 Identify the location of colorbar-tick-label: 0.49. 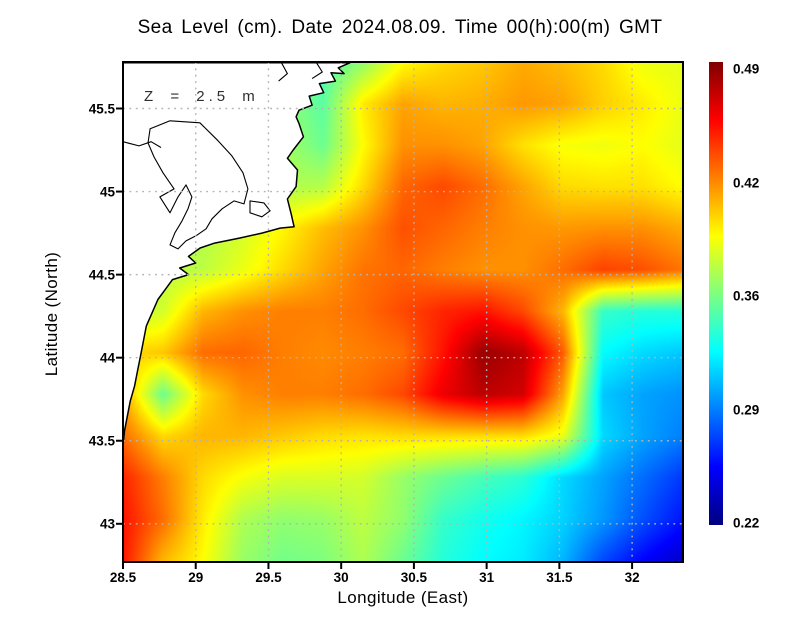
(746, 69).